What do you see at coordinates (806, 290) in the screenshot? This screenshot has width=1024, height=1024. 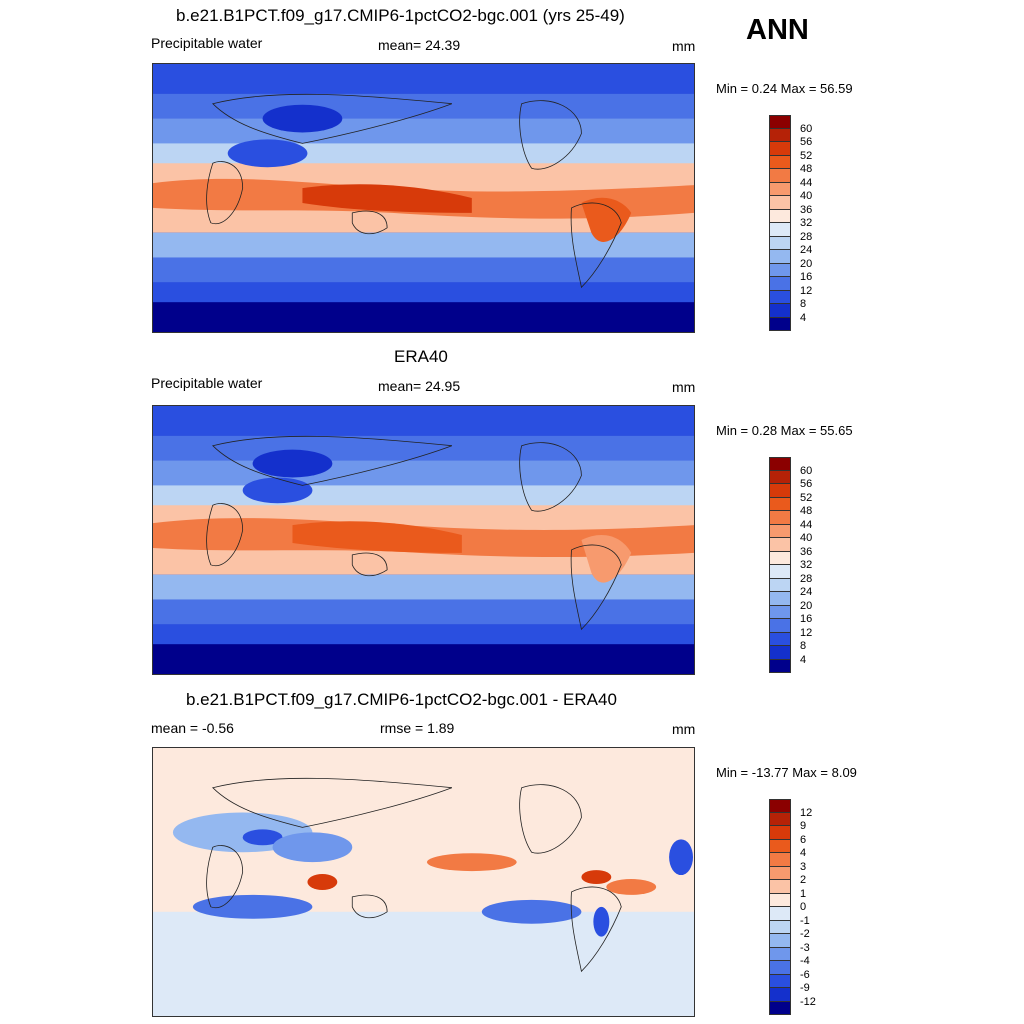 I see `panel-1-colorbar-tick: 12` at bounding box center [806, 290].